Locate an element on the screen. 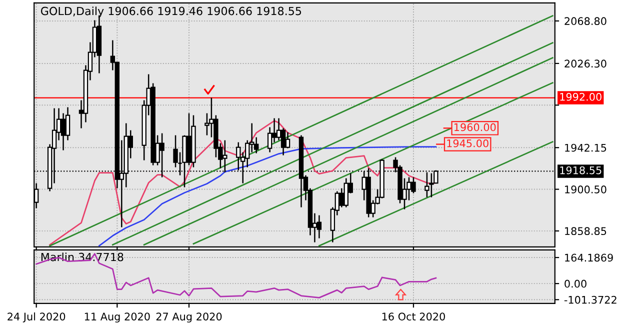 The image size is (620, 328). y-tick-label: 1858.85 is located at coordinates (585, 231).